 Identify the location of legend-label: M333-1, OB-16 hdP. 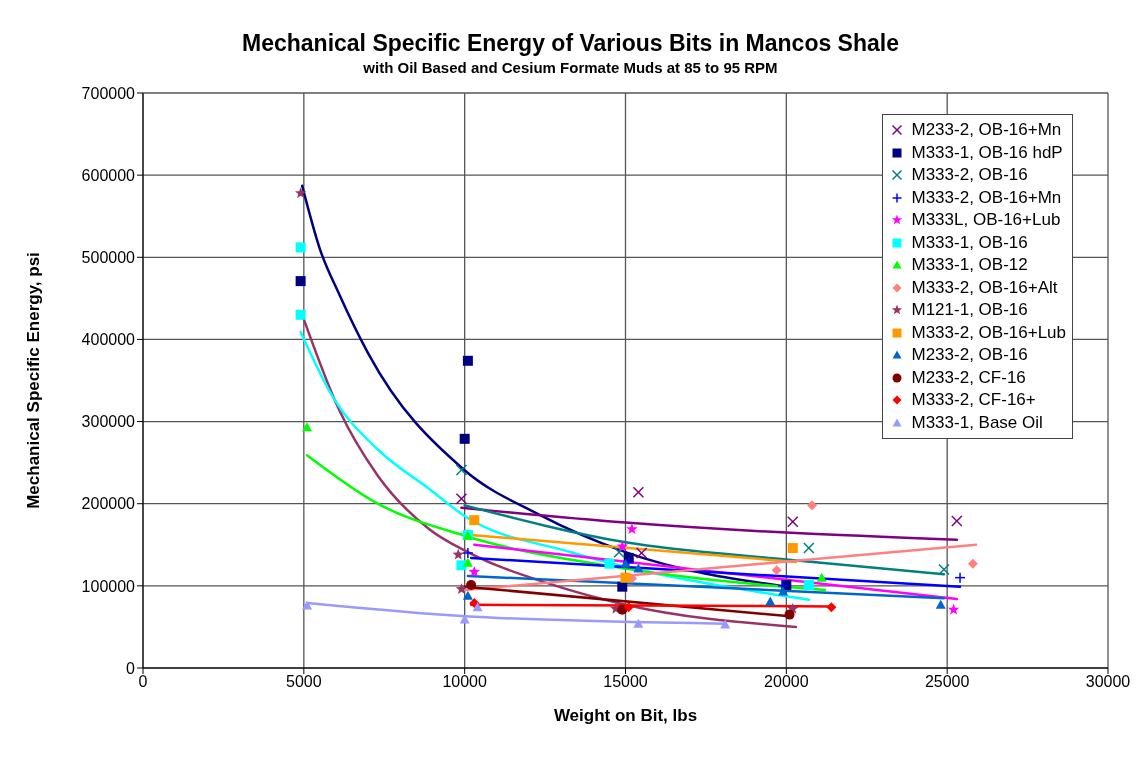
(987, 152).